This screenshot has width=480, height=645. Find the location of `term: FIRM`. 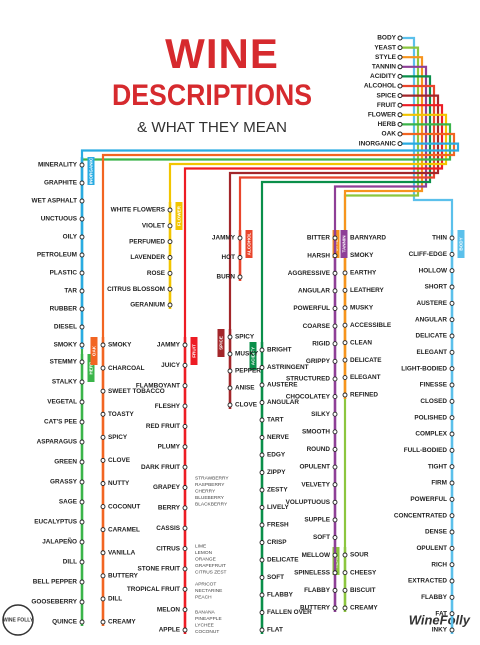

term: FIRM is located at coordinates (439, 483).